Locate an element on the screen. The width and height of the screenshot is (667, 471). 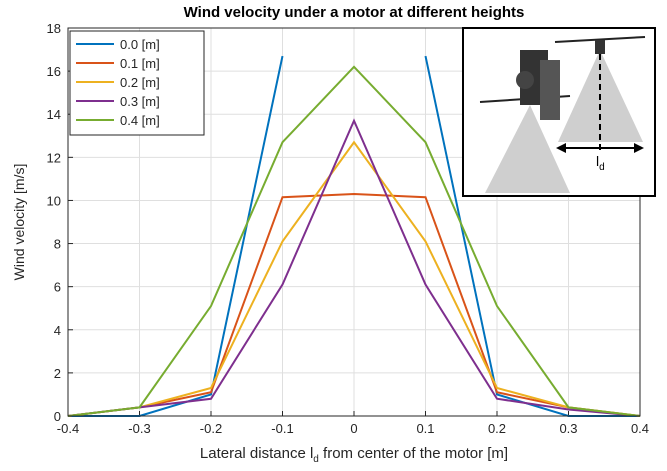
y-tick-label: 12 is located at coordinates (54, 157).